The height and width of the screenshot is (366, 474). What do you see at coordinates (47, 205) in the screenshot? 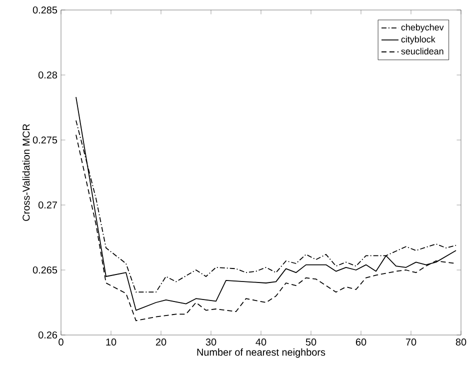
I see `y-tick-label: 0.27` at bounding box center [47, 205].